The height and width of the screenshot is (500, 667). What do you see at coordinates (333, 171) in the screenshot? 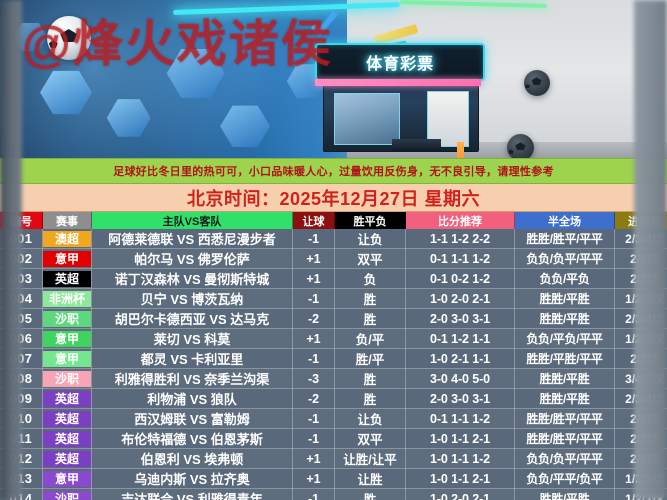
I see `tip-banner: 足球好比冬日里的热可可，小口品味暖人心，过量饮用反伤身，无不良引导，请理性参考` at bounding box center [333, 171].